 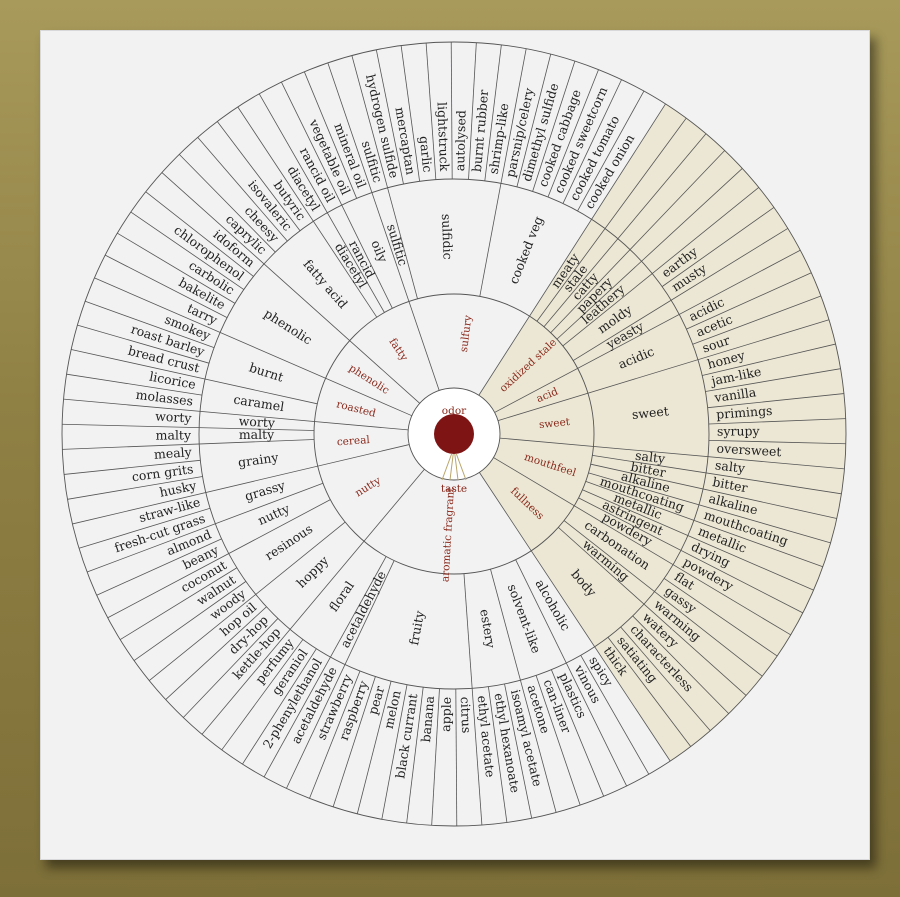 What do you see at coordinates (749, 450) in the screenshot?
I see `term-label: oversweet` at bounding box center [749, 450].